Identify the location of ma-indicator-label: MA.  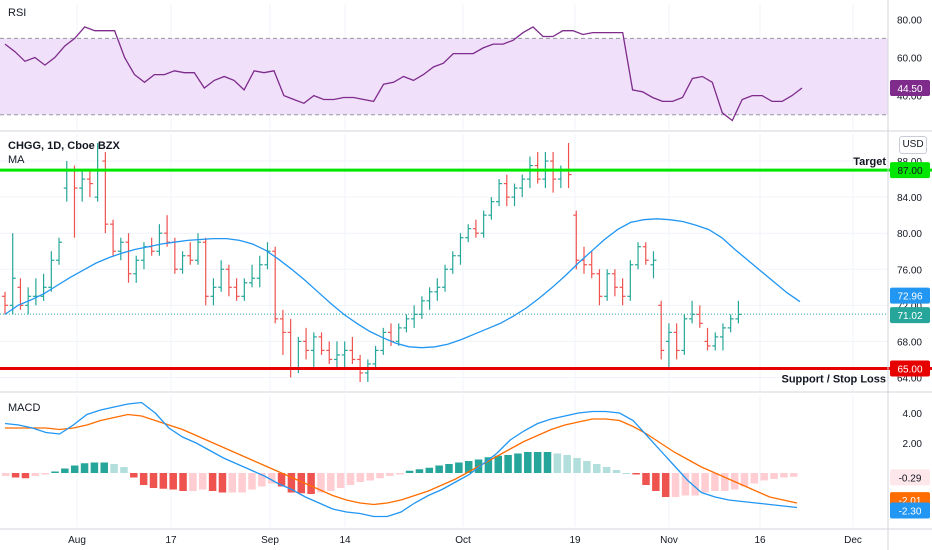
(16, 160).